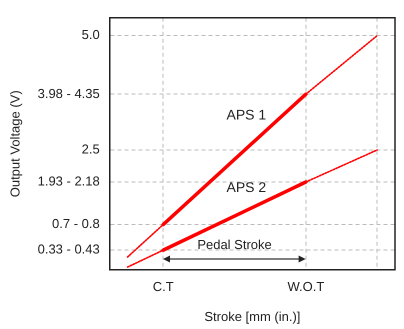 This screenshot has height=329, width=404. Describe the element at coordinates (14, 144) in the screenshot. I see `y-axis-title: Output Voltage (V)` at that location.